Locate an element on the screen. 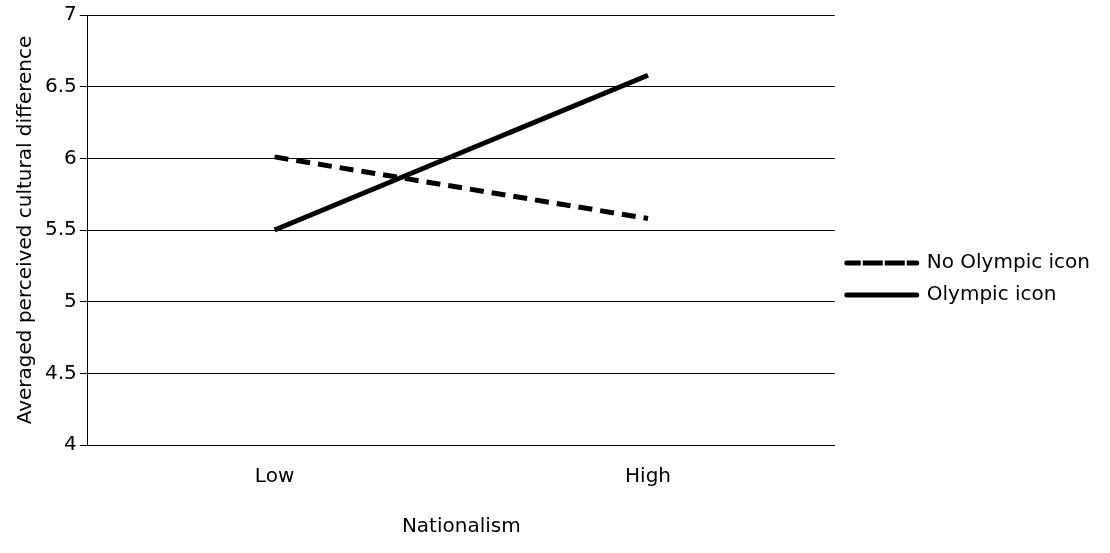 The image size is (1110, 553). y-axis-title: Averaged perceived cultural difference is located at coordinates (24, 230).